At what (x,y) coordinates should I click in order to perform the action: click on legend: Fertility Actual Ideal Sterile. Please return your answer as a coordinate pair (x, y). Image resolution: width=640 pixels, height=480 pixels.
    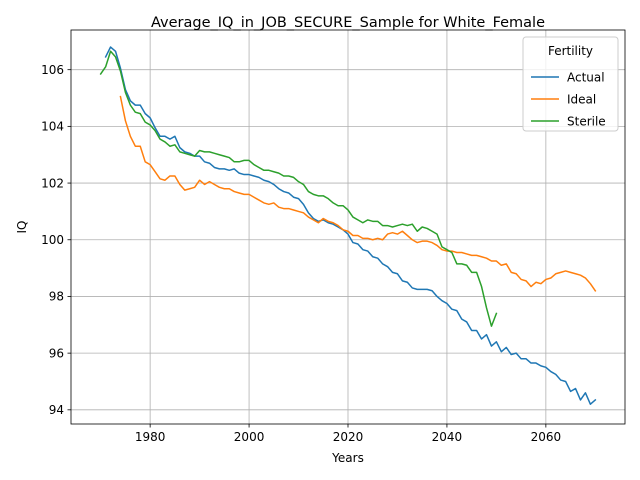
    Looking at the image, I should click on (570, 84).